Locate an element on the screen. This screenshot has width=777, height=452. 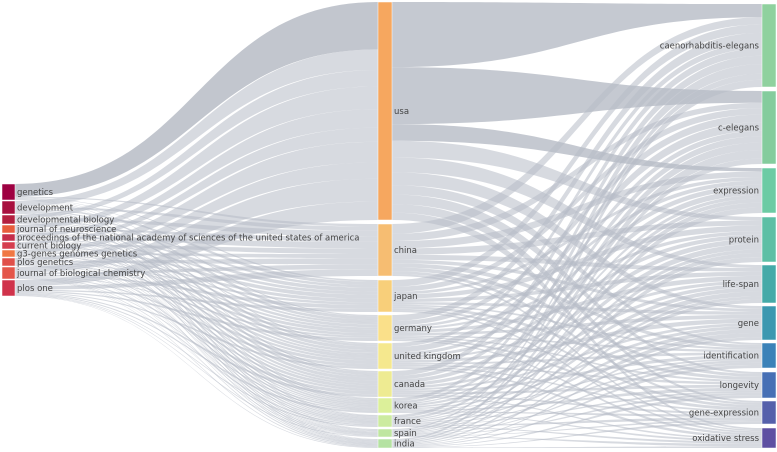
country-node-france is located at coordinates (385, 421).